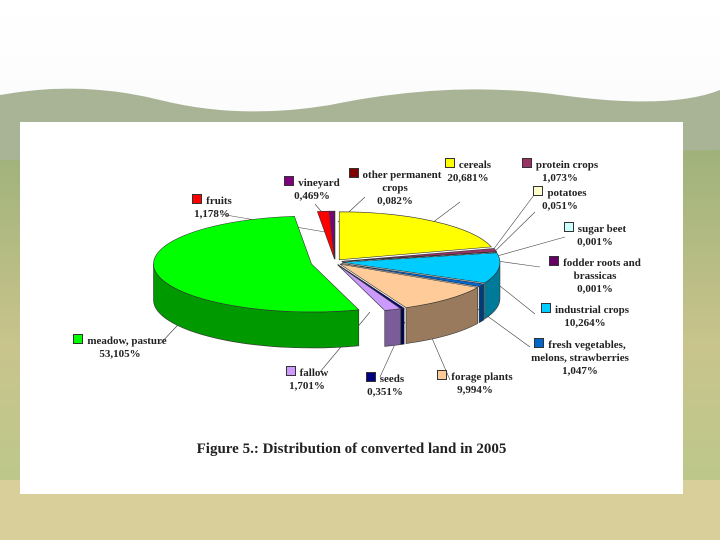  I want to click on slice-name: fallow, so click(314, 373).